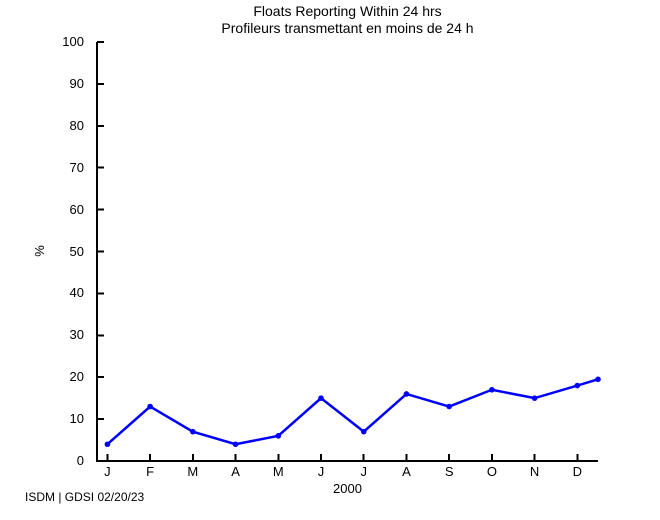  I want to click on y-tick-label: 20, so click(76, 377).